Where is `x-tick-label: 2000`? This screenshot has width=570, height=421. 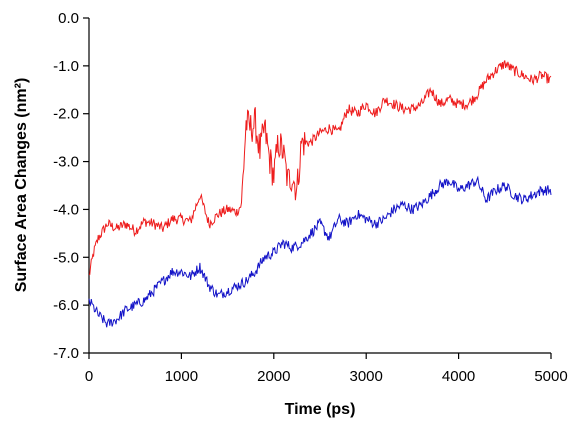 x-tick-label: 2000 is located at coordinates (273, 376).